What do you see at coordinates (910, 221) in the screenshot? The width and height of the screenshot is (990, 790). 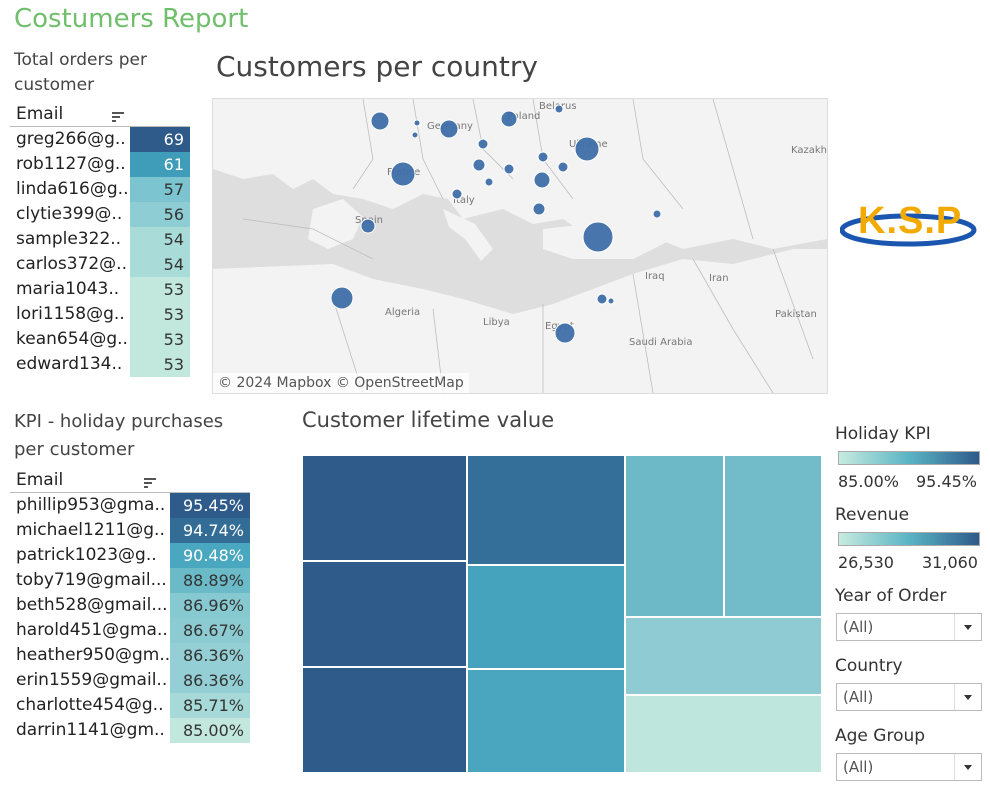 I see `ksp-logo-text: K.S.P` at bounding box center [910, 221].